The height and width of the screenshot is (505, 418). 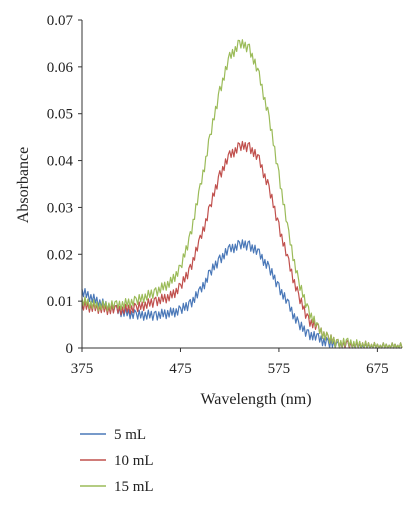 What do you see at coordinates (377, 369) in the screenshot?
I see `x-tick-label: 675` at bounding box center [377, 369].